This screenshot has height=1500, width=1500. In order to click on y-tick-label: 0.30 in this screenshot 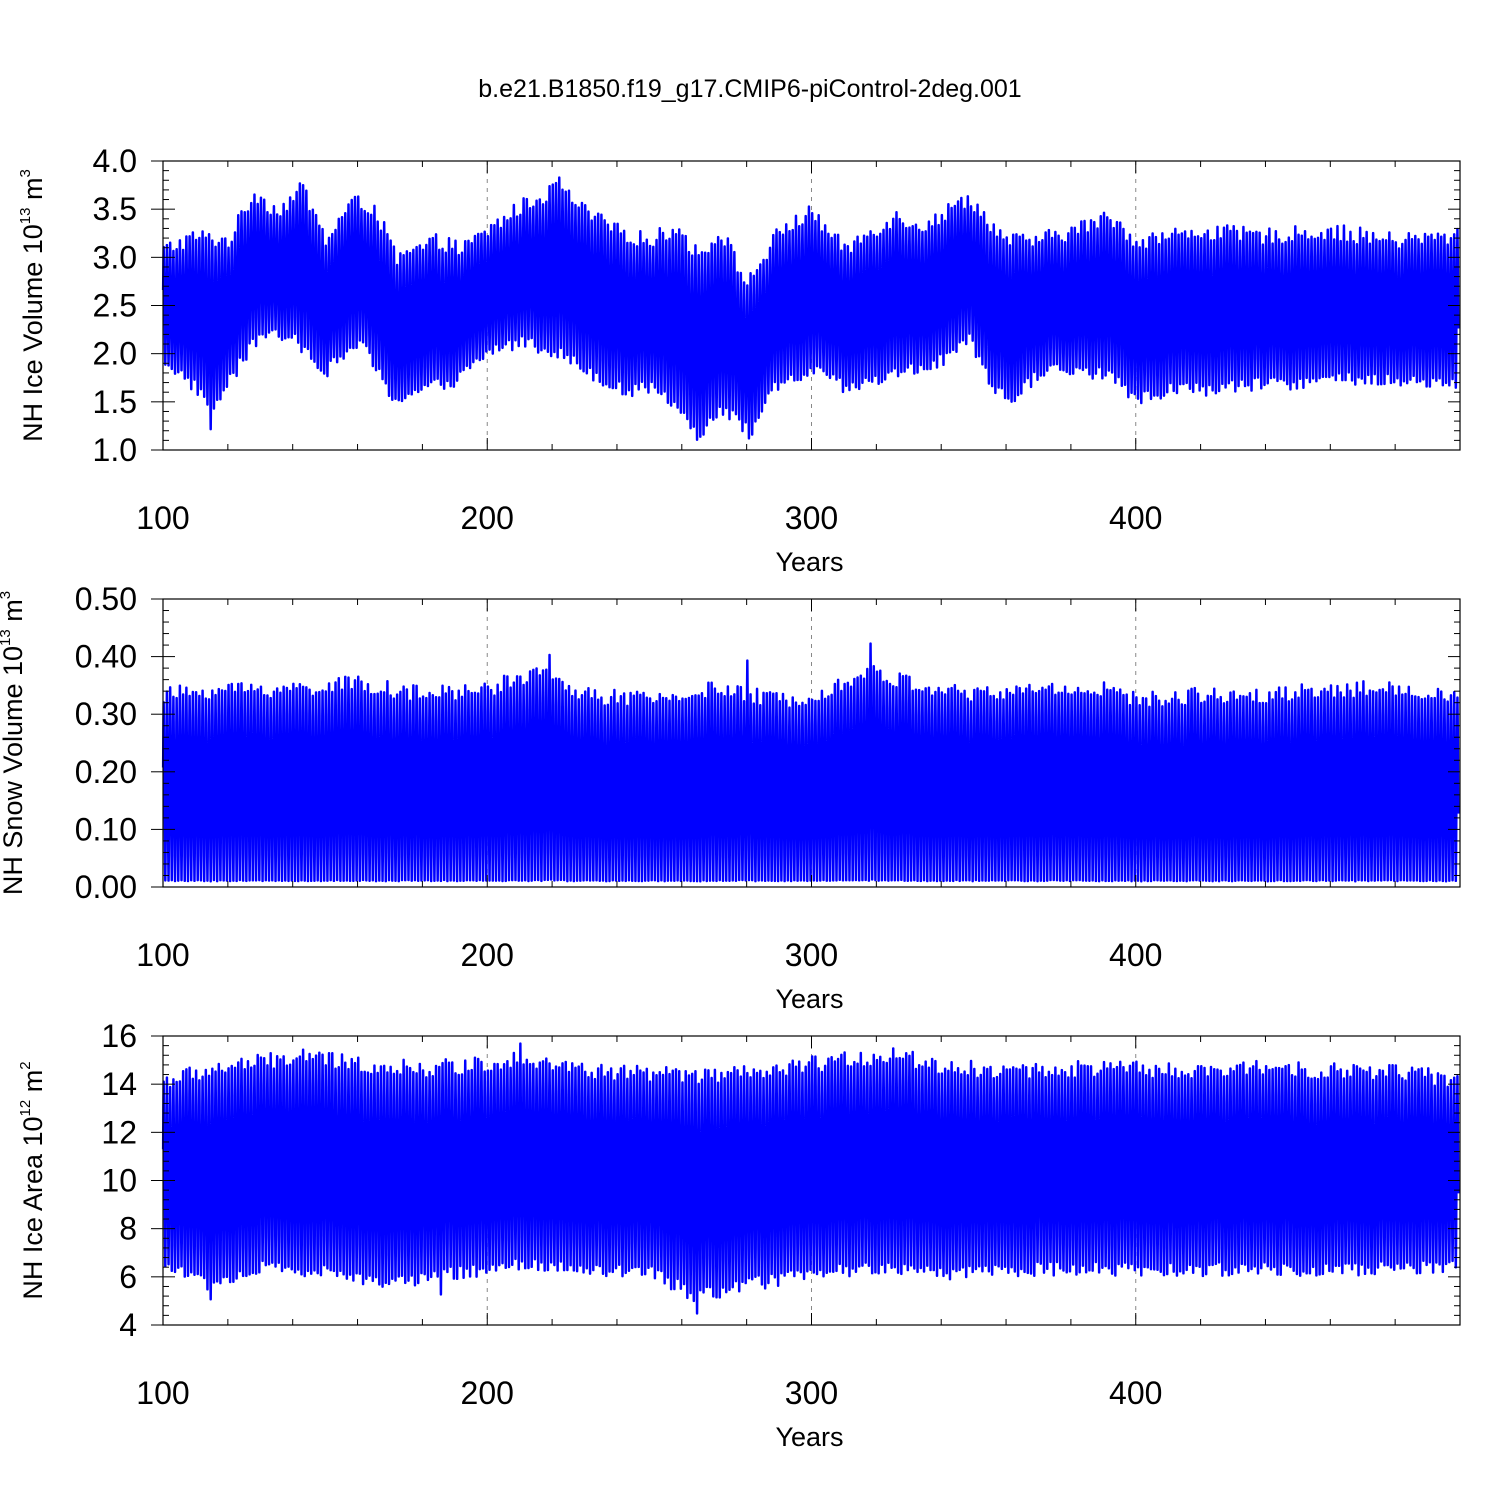, I will do `click(106, 714)`.